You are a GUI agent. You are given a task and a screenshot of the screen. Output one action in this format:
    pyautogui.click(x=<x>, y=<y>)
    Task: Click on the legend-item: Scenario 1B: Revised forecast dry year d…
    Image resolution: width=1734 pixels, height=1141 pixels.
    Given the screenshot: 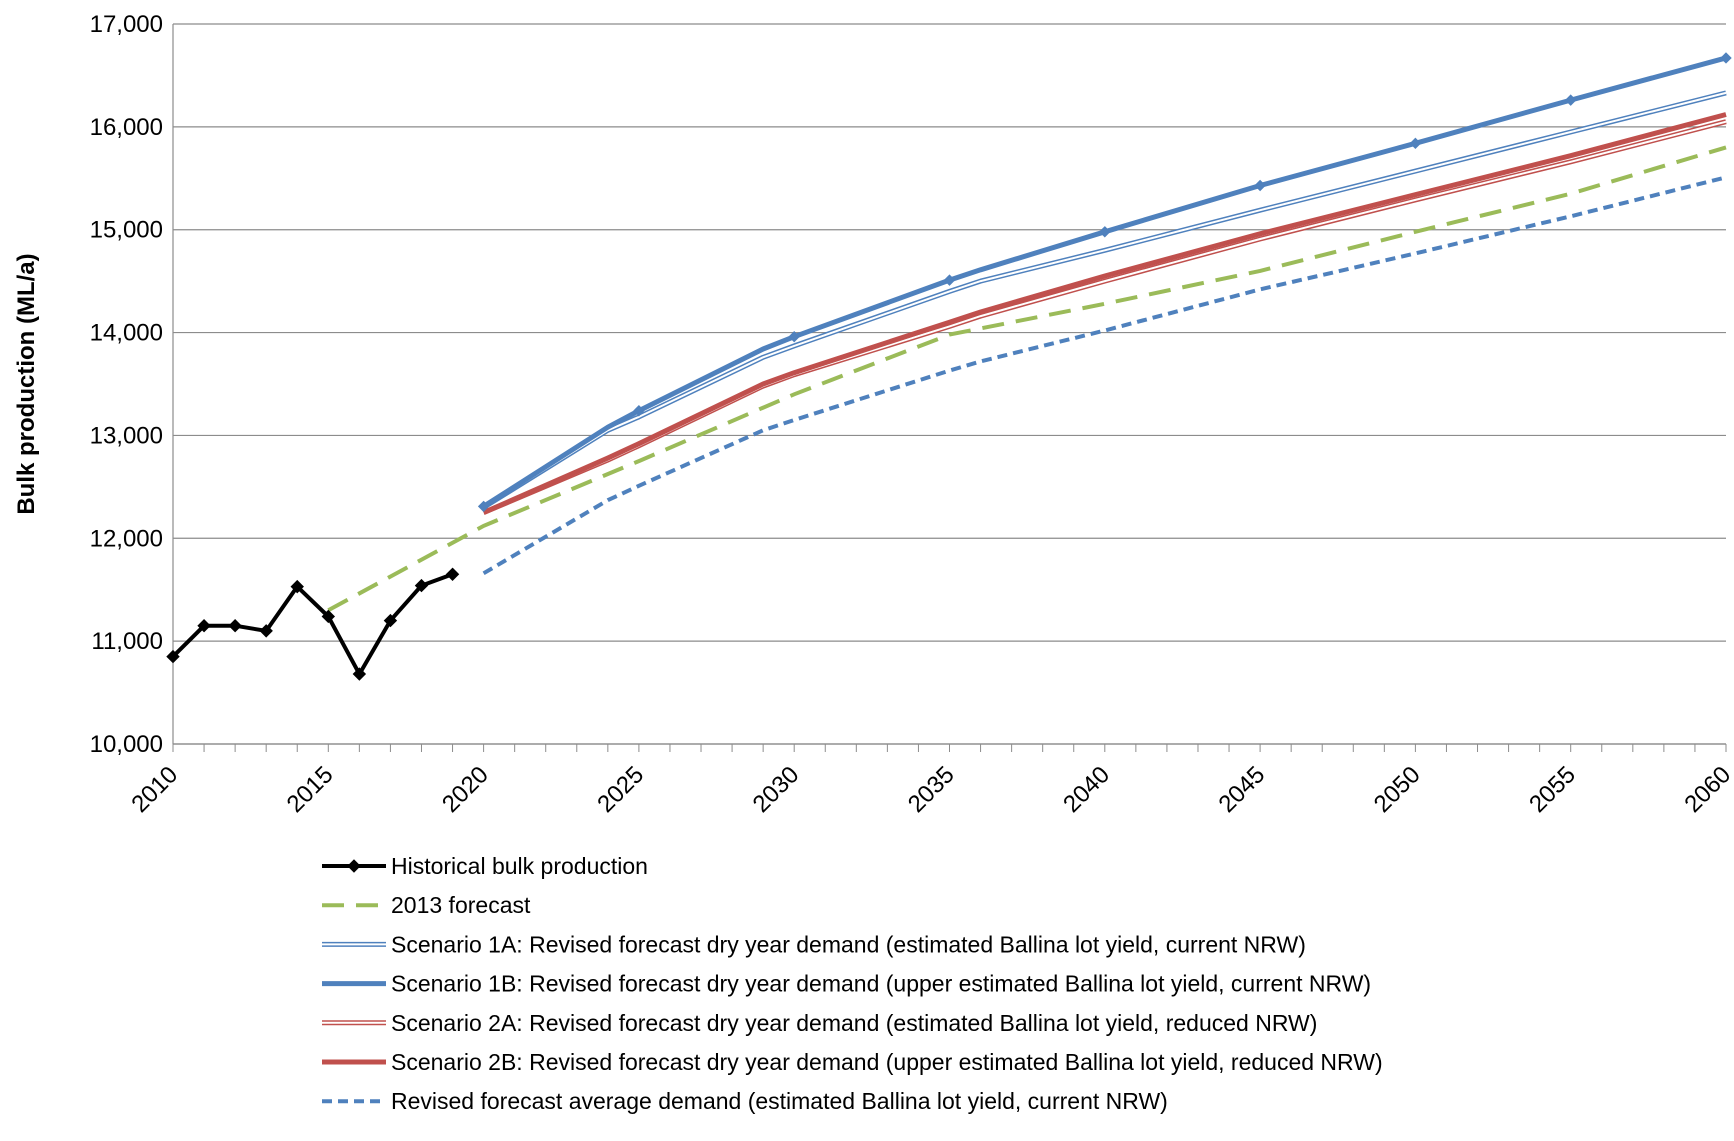 What is the action you would take?
    pyautogui.click(x=846, y=984)
    